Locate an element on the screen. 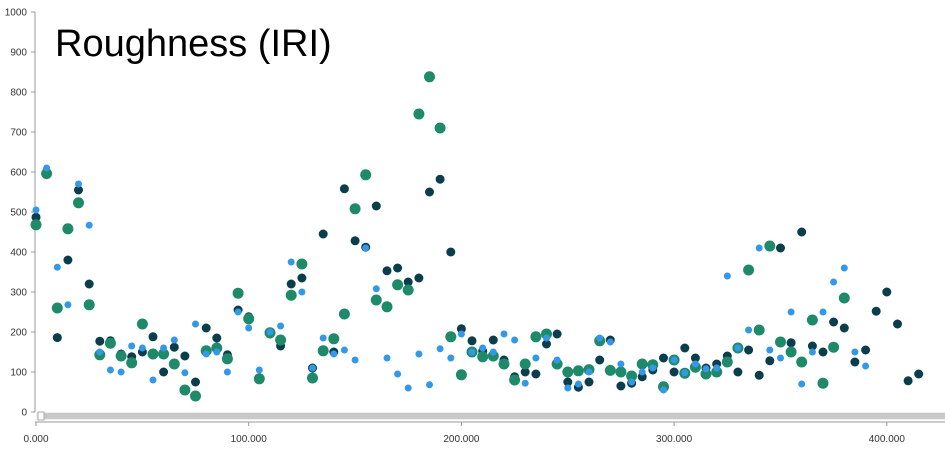  scrollbar-handle is located at coordinates (41, 416).